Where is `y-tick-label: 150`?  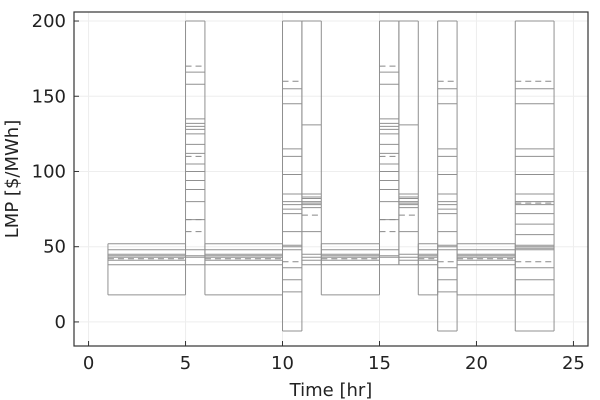
y-tick-label: 150 is located at coordinates (49, 96).